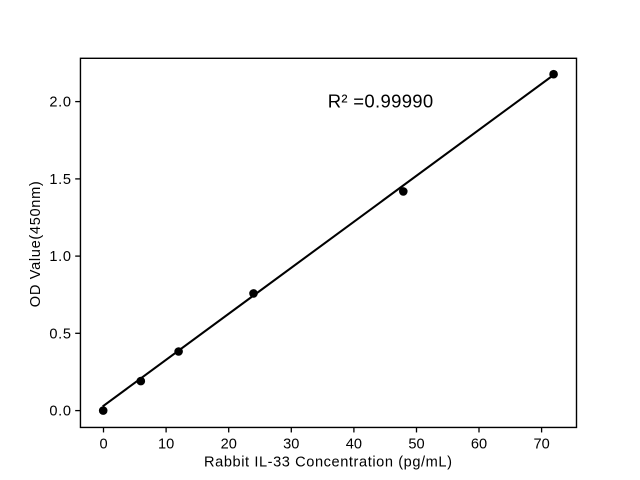  Describe the element at coordinates (103, 445) in the screenshot. I see `svg-text: 0` at that location.